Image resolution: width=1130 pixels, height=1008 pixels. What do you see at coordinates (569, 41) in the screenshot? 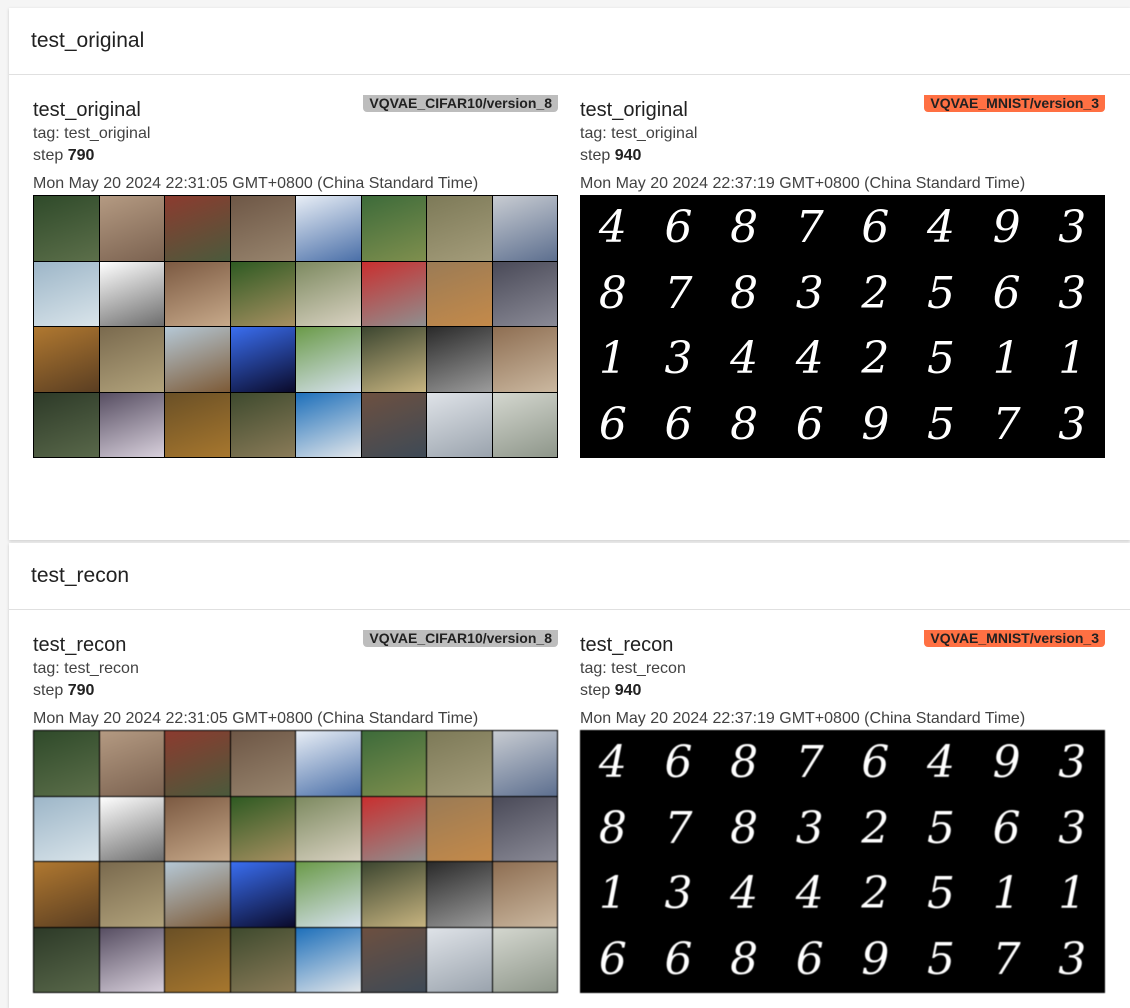
I see `section-header: test_original` at bounding box center [569, 41].